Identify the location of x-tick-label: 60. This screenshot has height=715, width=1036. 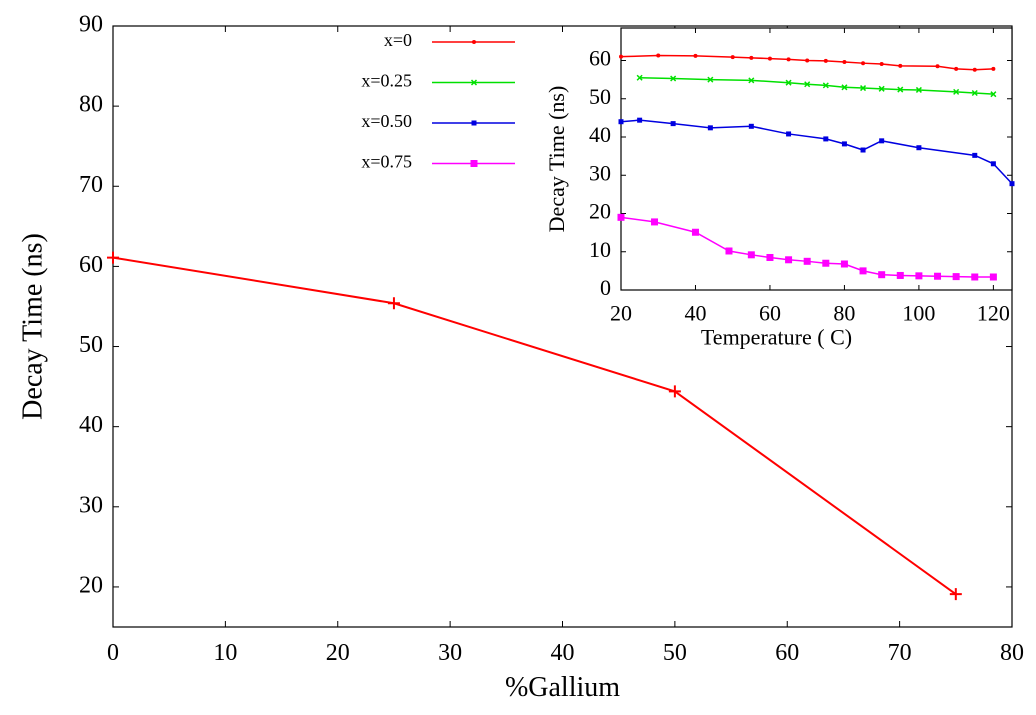
(787, 653).